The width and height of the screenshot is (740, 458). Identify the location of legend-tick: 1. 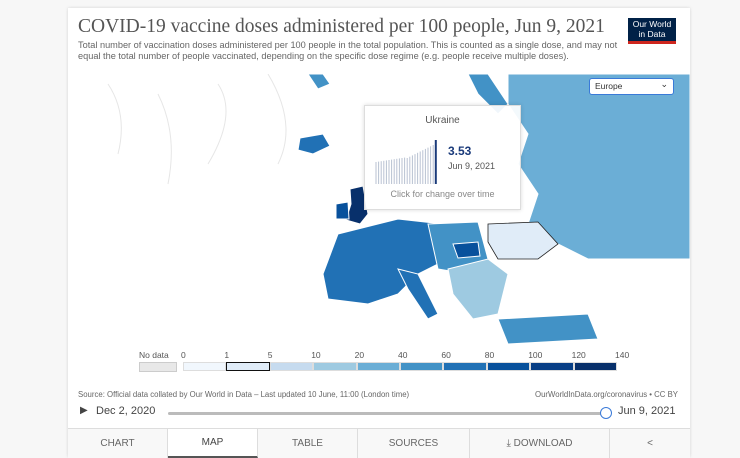
(227, 355).